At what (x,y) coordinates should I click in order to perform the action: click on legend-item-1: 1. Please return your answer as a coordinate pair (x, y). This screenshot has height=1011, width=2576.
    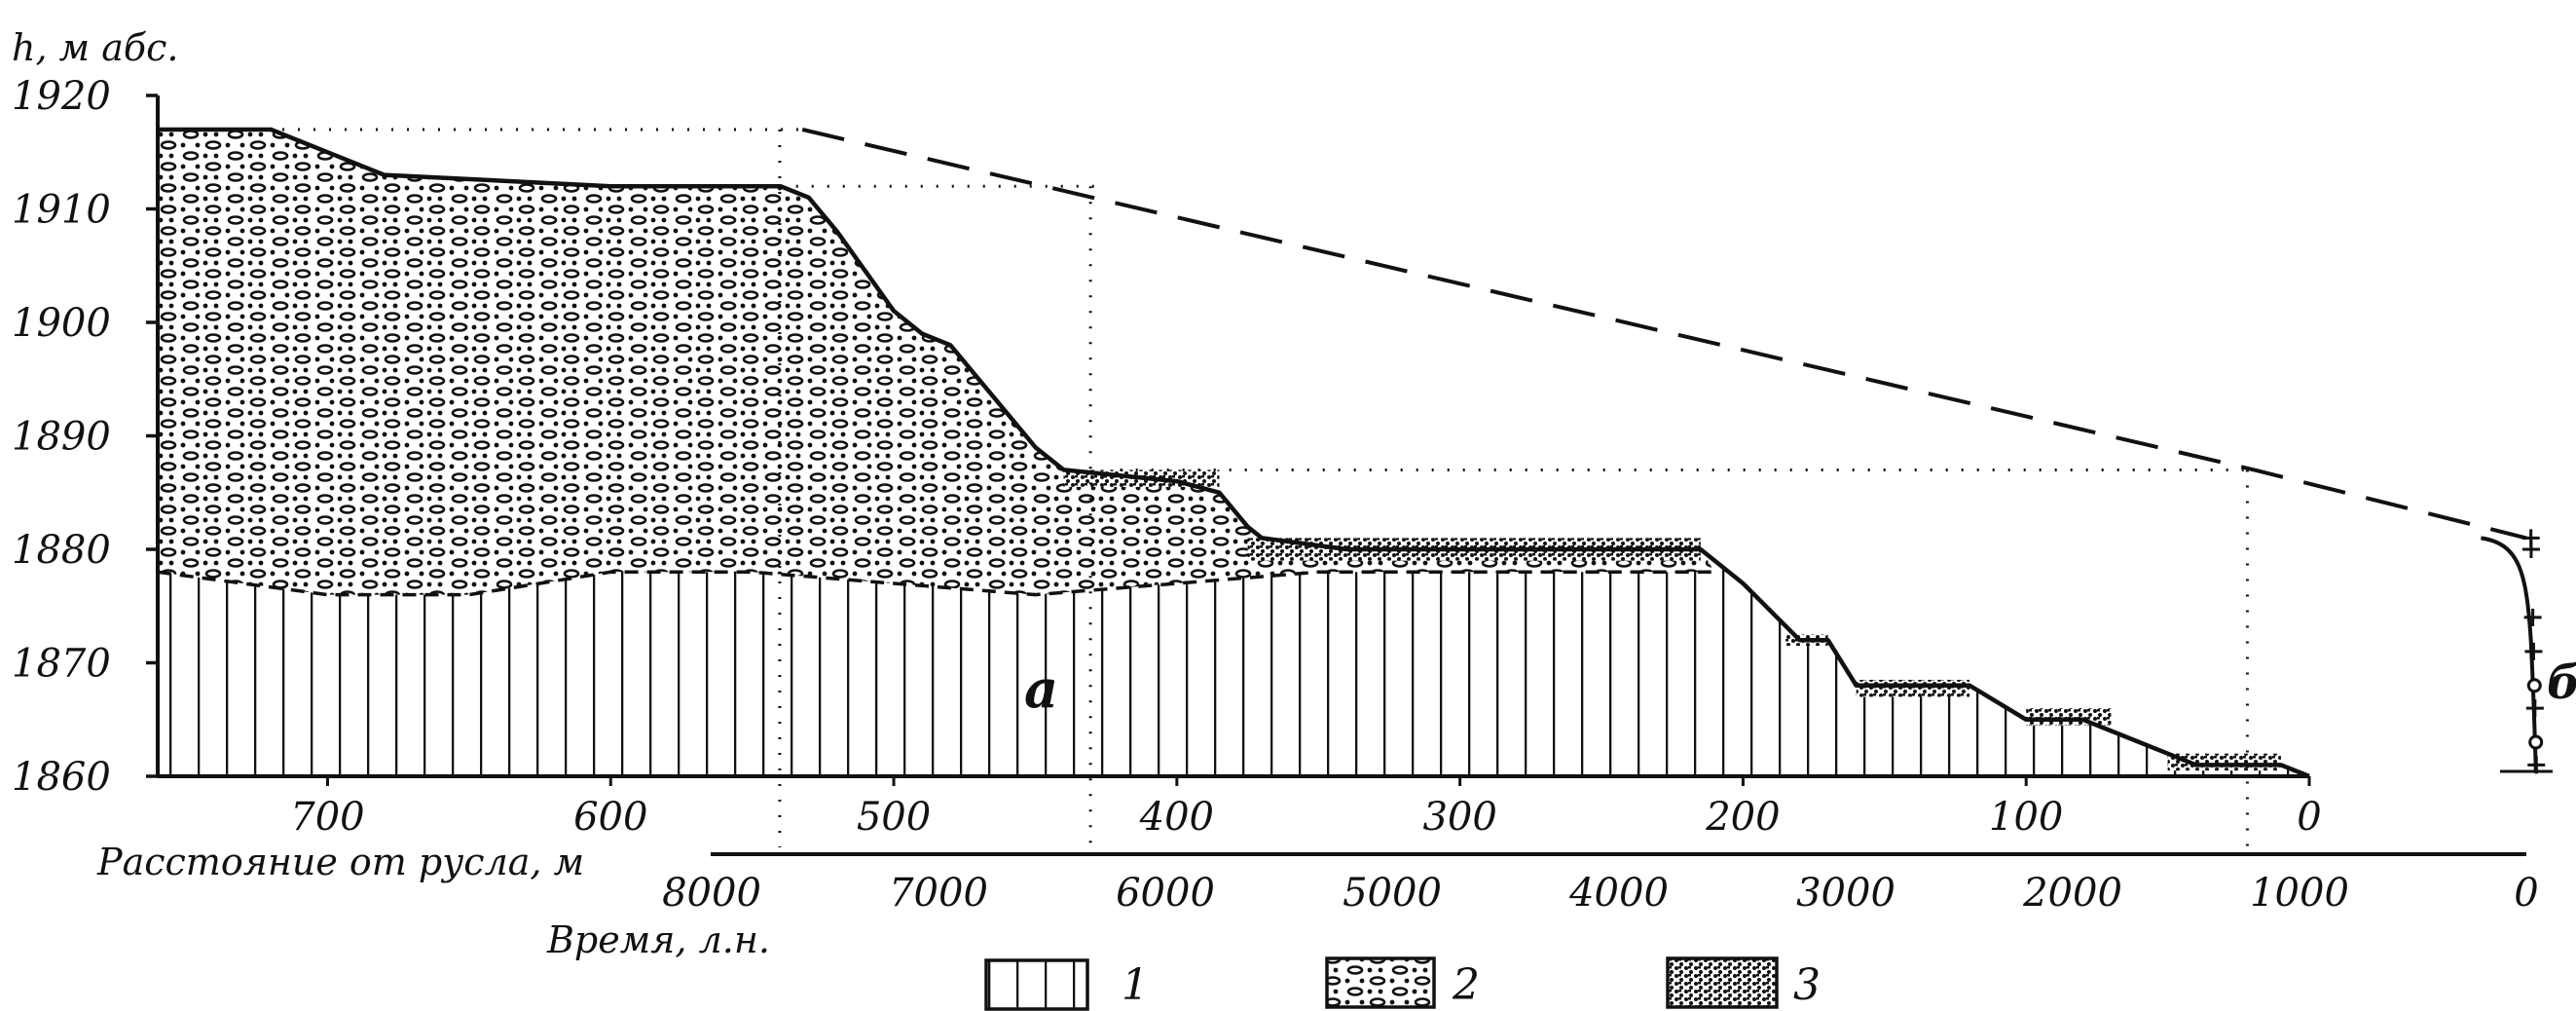
    Looking at the image, I should click on (1066, 984).